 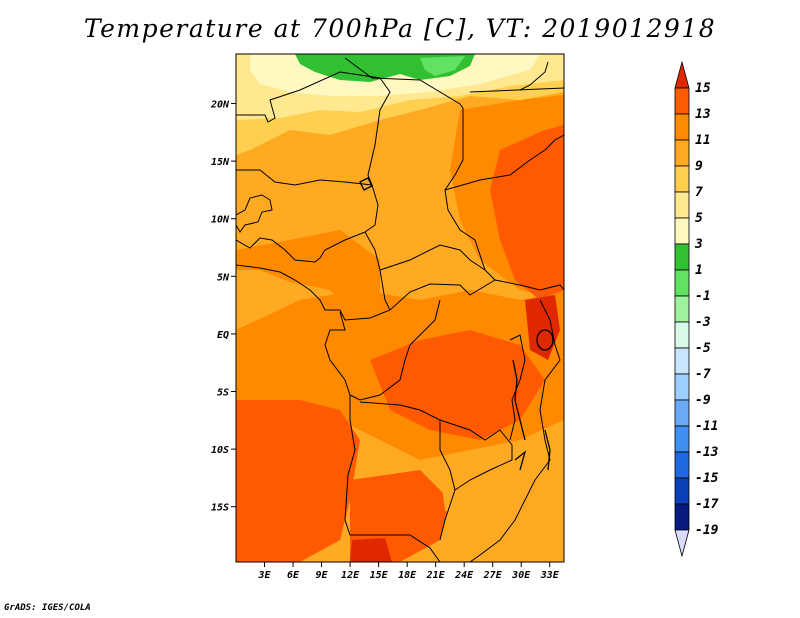 I want to click on colorbar-label: 15, so click(x=703, y=88).